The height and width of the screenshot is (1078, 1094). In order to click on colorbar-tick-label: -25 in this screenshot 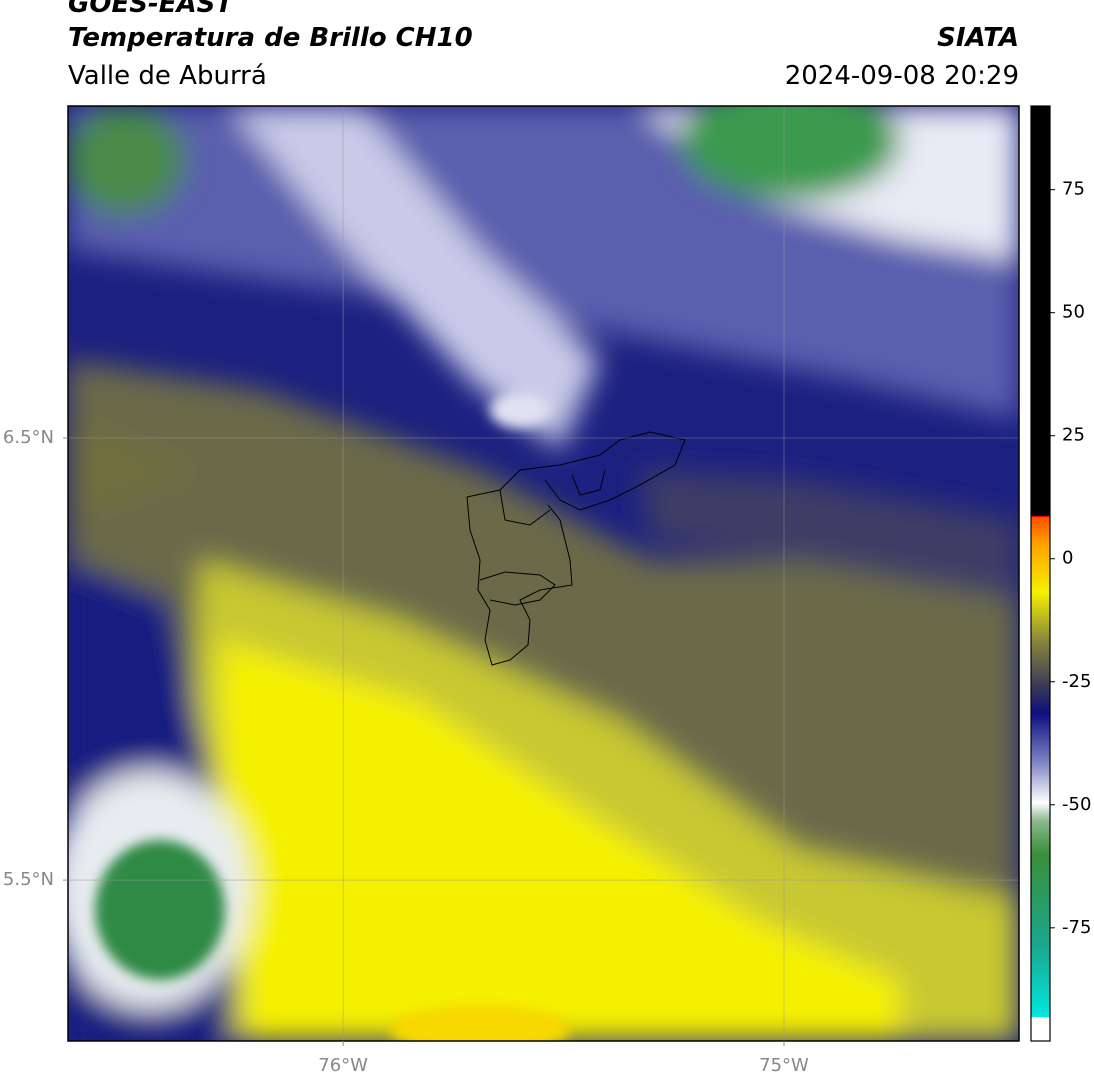, I will do `click(1076, 681)`.